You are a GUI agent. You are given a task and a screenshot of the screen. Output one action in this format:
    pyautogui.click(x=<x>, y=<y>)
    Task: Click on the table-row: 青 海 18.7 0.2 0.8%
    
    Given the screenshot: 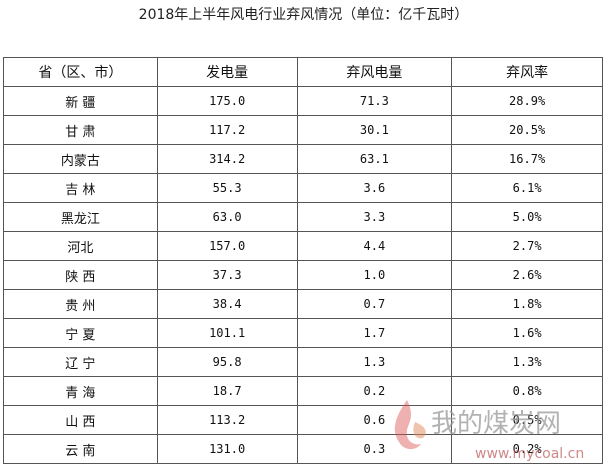 What is the action you would take?
    pyautogui.click(x=303, y=391)
    